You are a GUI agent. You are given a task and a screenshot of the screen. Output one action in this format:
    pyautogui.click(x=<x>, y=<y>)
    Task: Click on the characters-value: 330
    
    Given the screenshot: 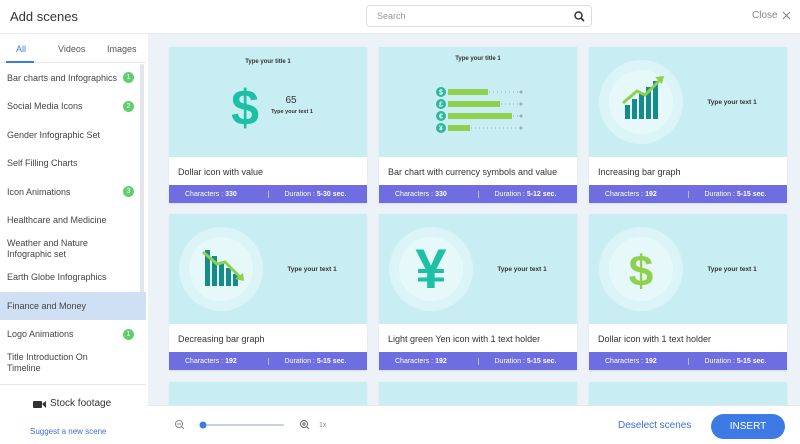 What is the action you would take?
    pyautogui.click(x=441, y=194)
    